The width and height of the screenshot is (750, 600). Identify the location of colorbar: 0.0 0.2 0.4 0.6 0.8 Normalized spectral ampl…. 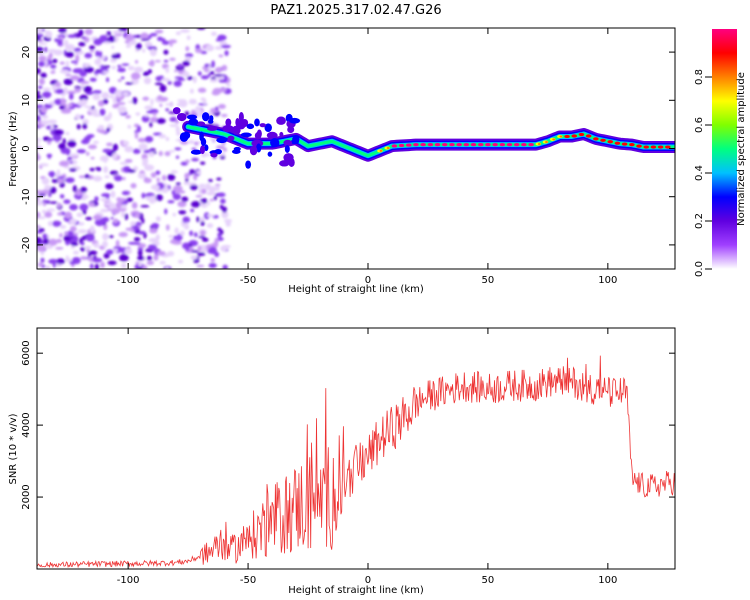
(720, 153).